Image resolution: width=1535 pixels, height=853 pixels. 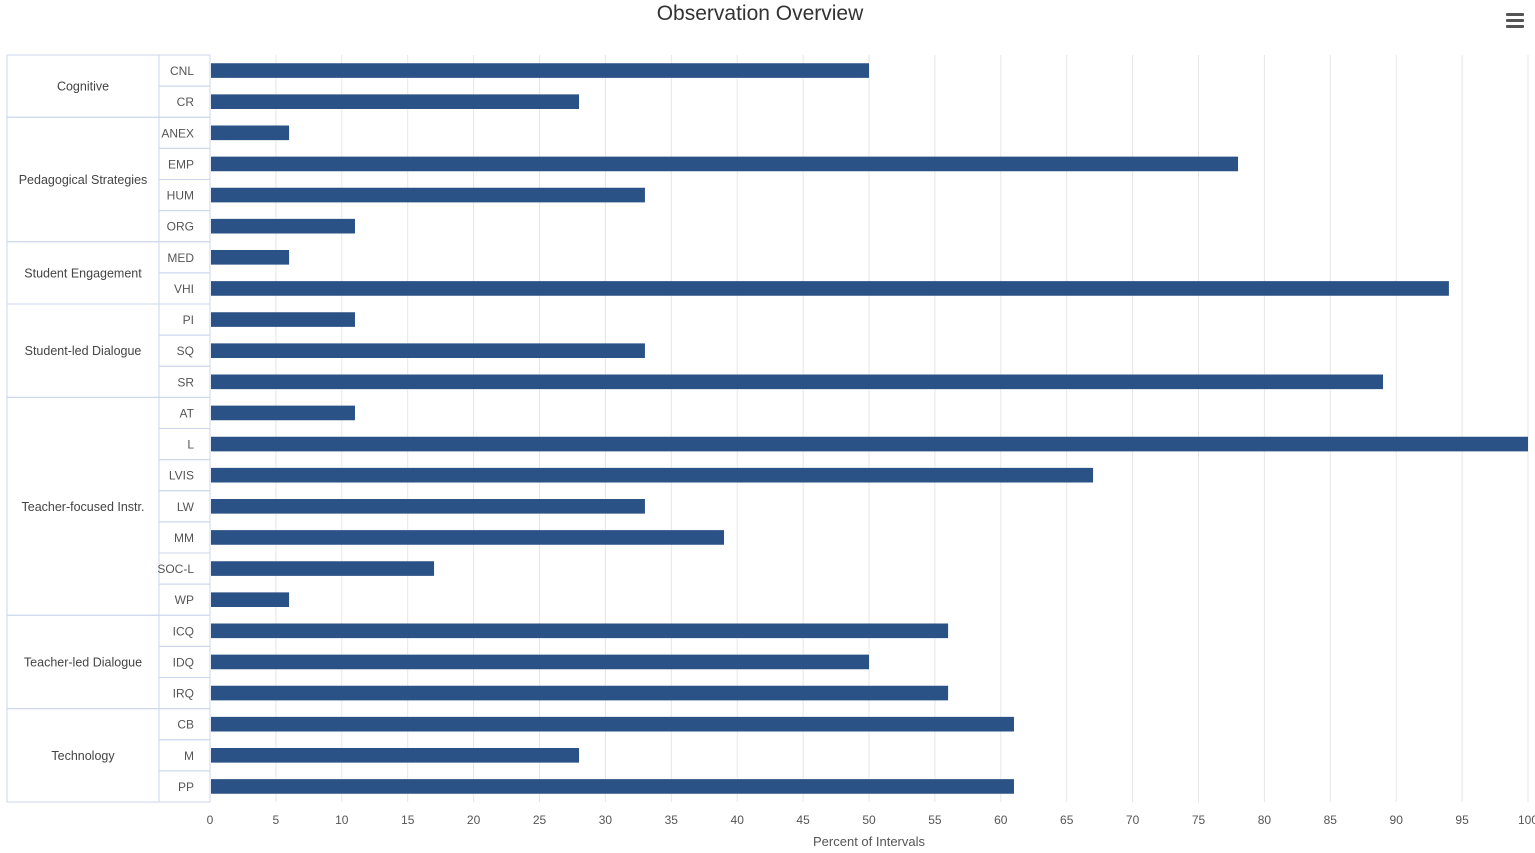 What do you see at coordinates (606, 820) in the screenshot?
I see `x-tick-label: 30` at bounding box center [606, 820].